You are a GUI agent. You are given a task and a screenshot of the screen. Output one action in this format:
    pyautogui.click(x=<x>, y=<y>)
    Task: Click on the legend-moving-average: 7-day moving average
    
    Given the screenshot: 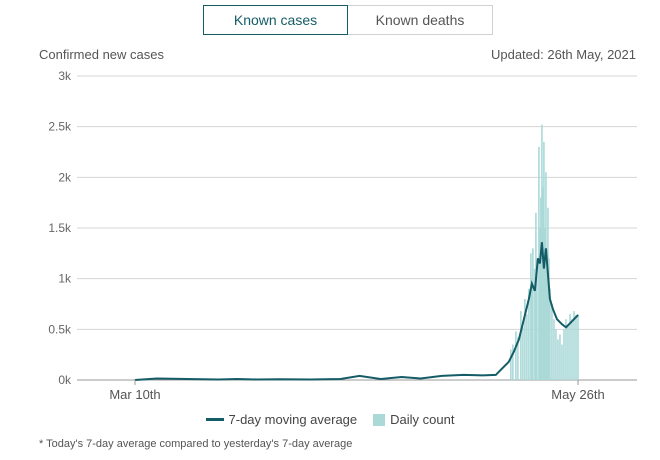 What is the action you would take?
    pyautogui.click(x=281, y=419)
    